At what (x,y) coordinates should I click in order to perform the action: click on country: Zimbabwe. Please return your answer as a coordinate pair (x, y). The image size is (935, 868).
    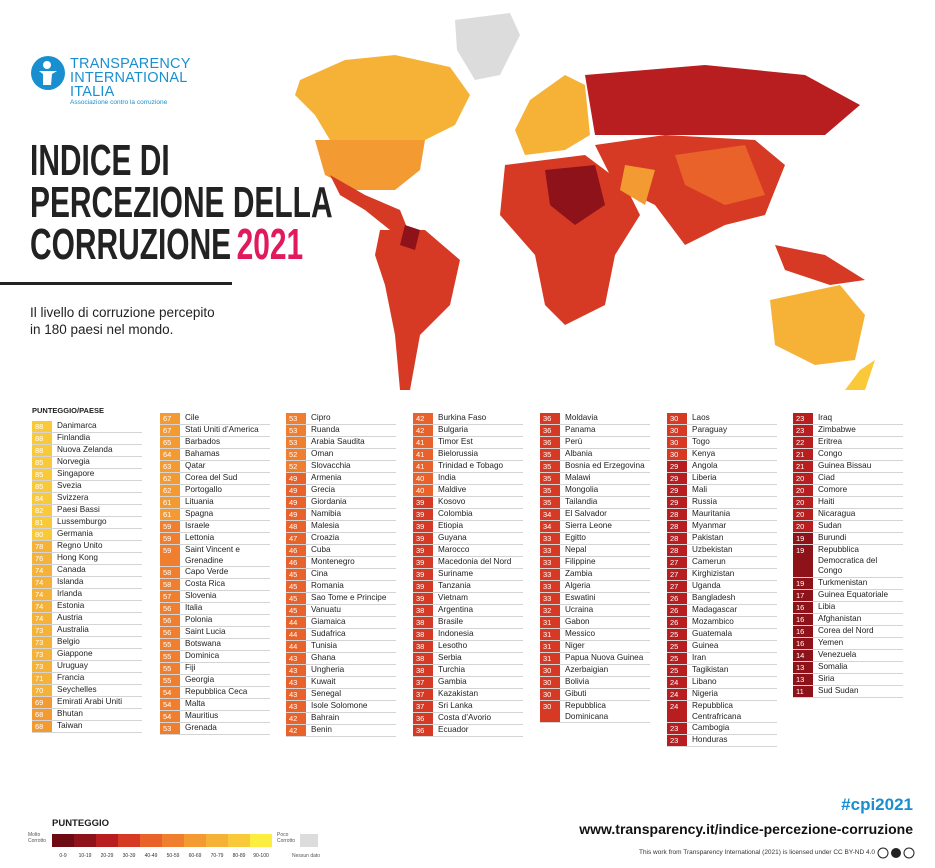
    Looking at the image, I should click on (837, 429).